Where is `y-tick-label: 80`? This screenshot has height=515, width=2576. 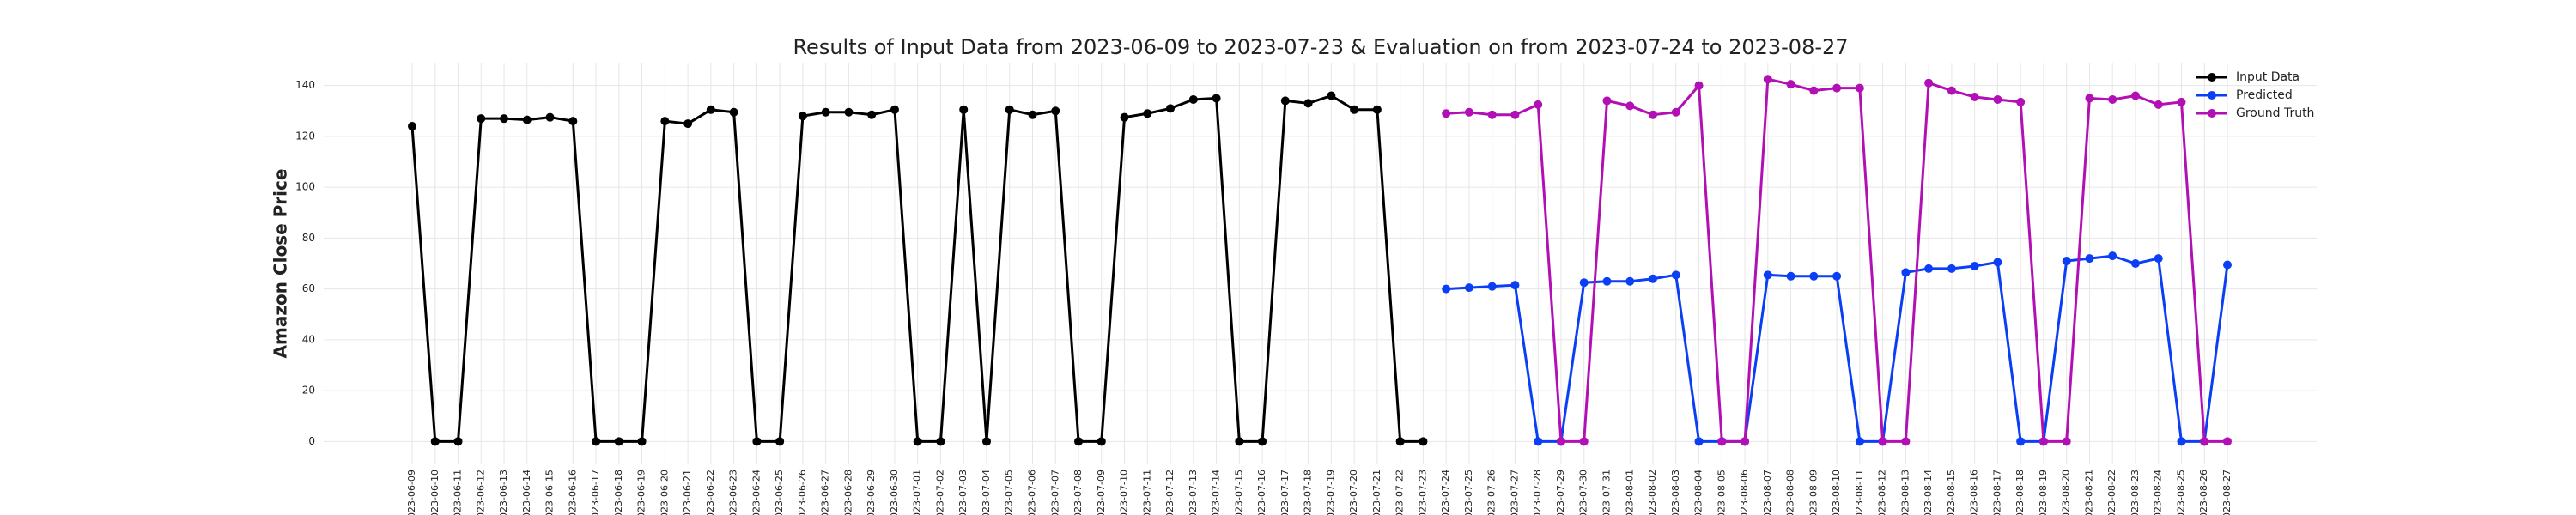
y-tick-label: 80 is located at coordinates (308, 238).